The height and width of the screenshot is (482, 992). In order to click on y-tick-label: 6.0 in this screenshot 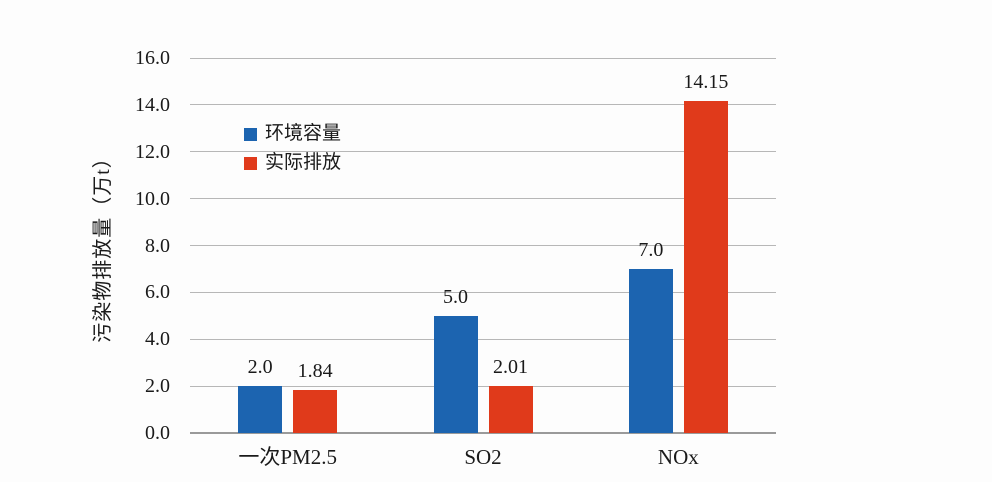, I will do `click(157, 292)`.